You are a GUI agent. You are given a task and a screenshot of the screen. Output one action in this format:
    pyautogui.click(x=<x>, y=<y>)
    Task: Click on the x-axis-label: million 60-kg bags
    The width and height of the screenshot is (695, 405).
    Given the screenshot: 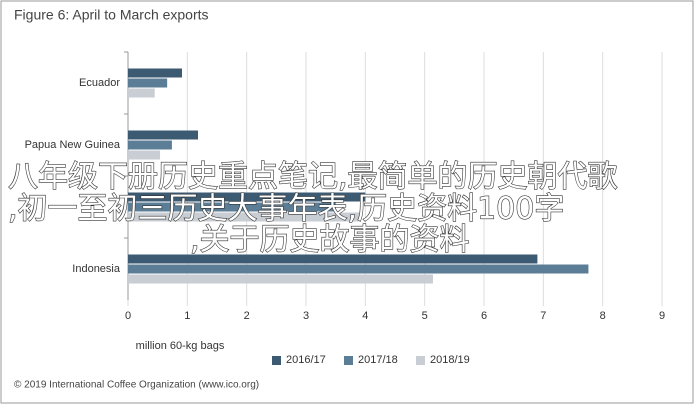 What is the action you would take?
    pyautogui.click(x=180, y=346)
    